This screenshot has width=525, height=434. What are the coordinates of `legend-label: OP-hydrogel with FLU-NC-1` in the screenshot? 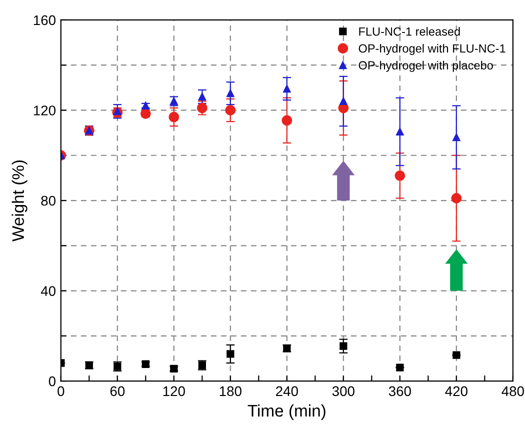 It's located at (432, 49).